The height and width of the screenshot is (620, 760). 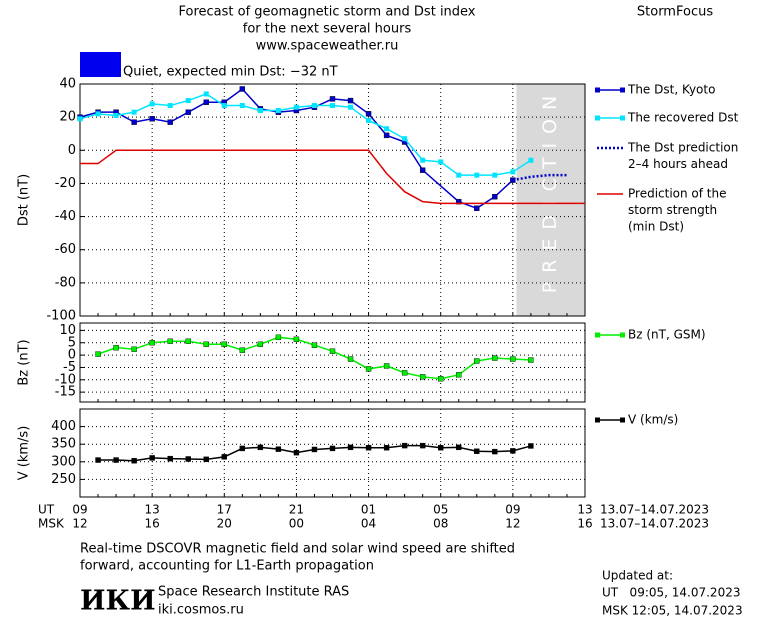 What do you see at coordinates (637, 576) in the screenshot?
I see `updated-label: Updated at:` at bounding box center [637, 576].